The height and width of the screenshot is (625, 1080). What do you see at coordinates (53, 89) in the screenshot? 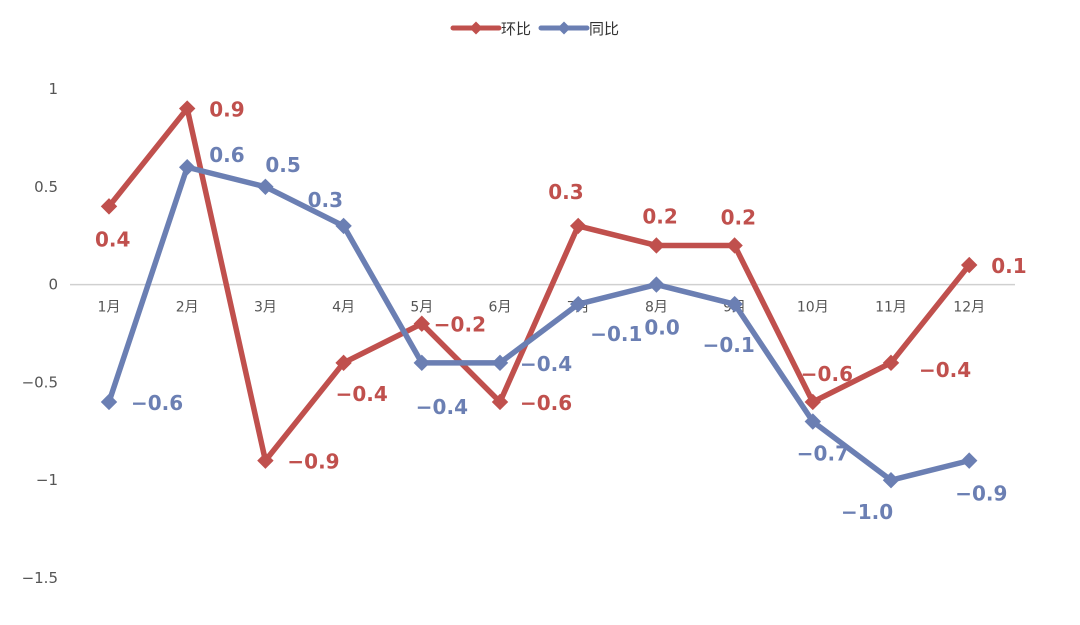
I see `y-tick-label: 1` at bounding box center [53, 89].